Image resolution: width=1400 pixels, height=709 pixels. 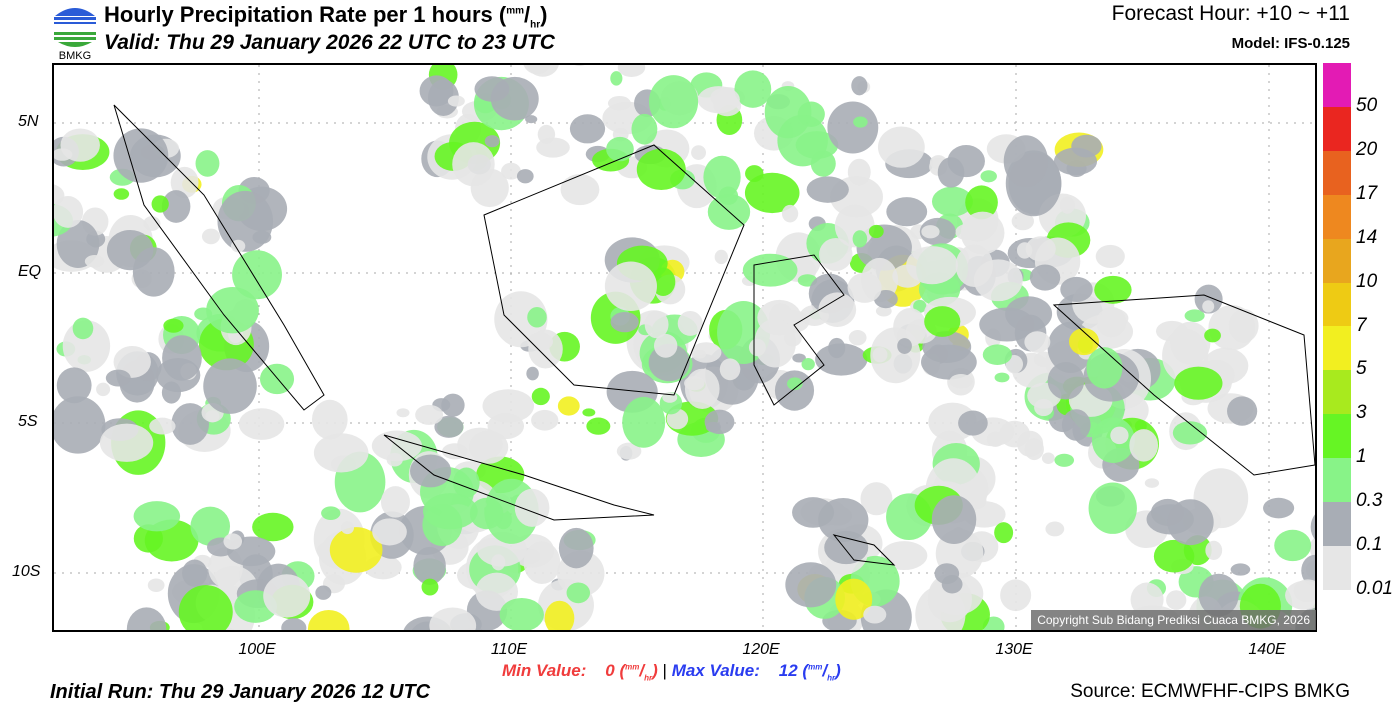 I want to click on legend-label: 0.3, so click(x=1369, y=501).